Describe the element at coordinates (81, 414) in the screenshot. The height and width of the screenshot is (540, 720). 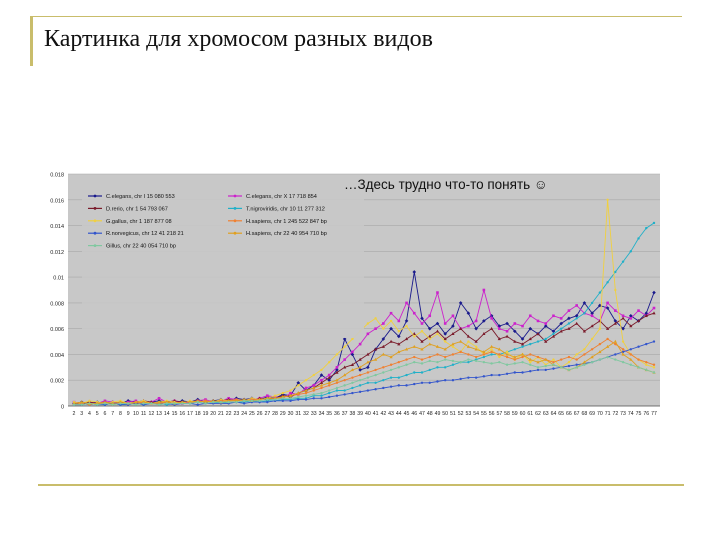
I see `x-tick-label: 3` at that location.